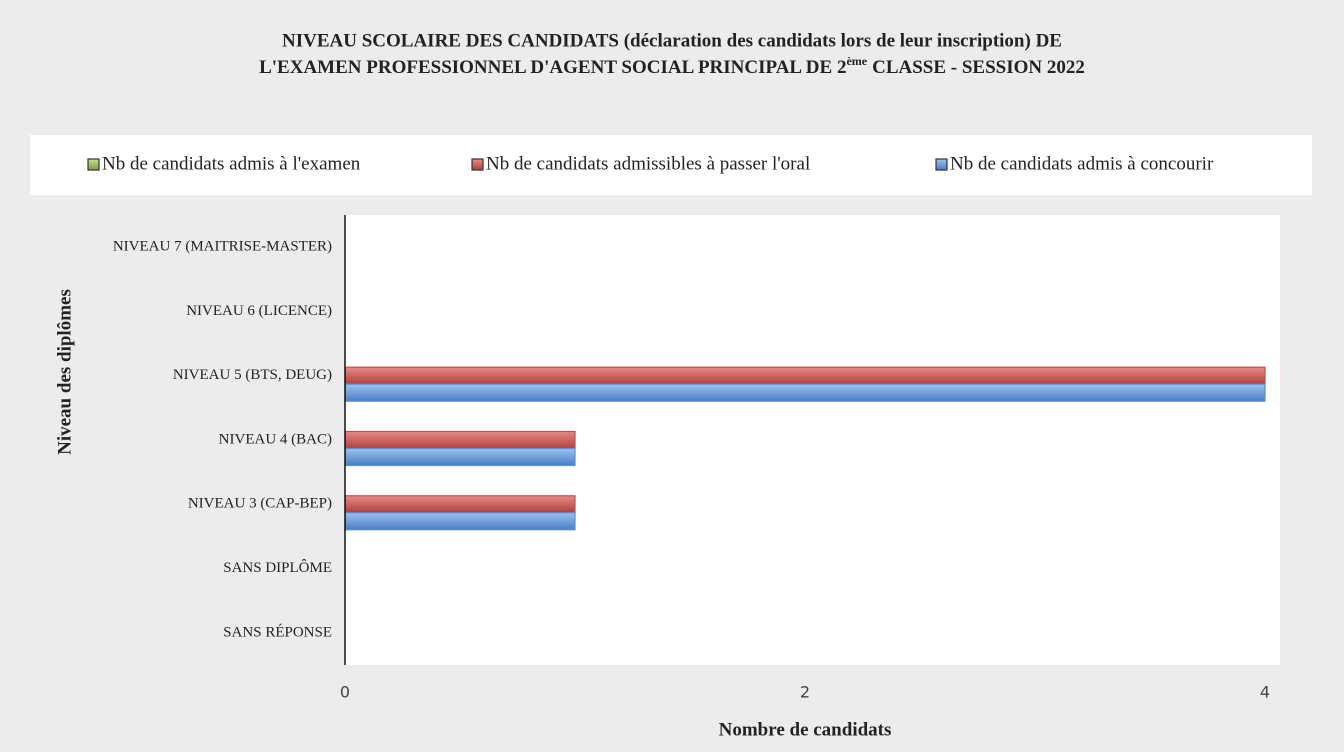  What do you see at coordinates (64, 372) in the screenshot?
I see `y-axis-label: Niveau des diplômes` at bounding box center [64, 372].